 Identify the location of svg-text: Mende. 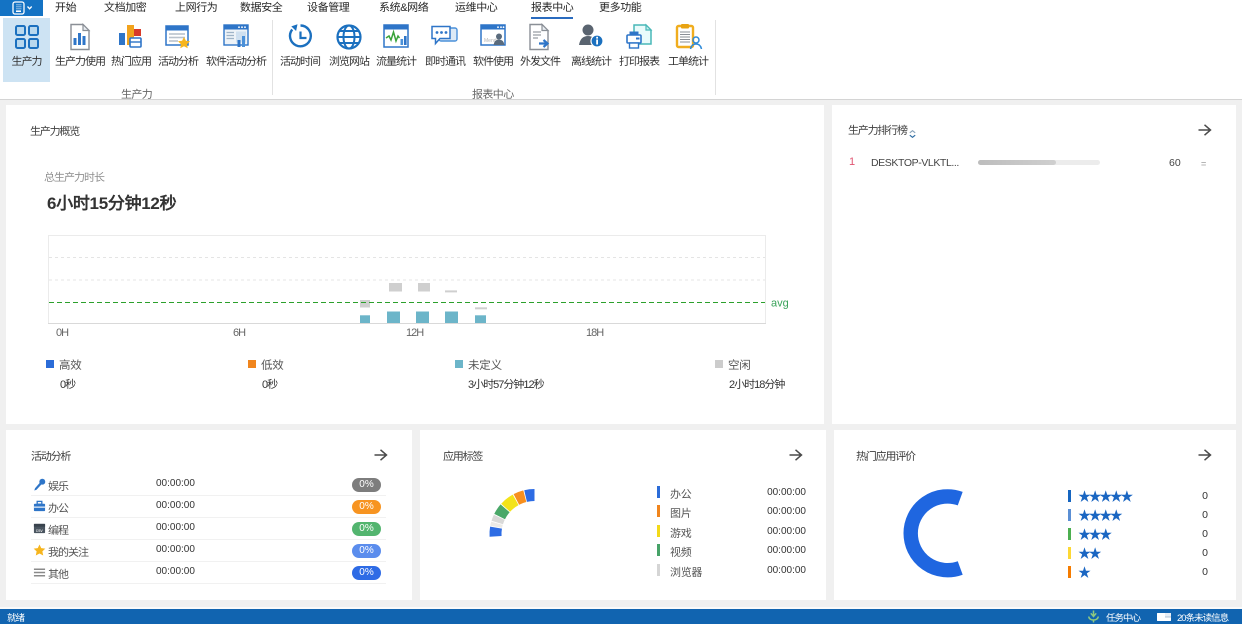
(492, 41).